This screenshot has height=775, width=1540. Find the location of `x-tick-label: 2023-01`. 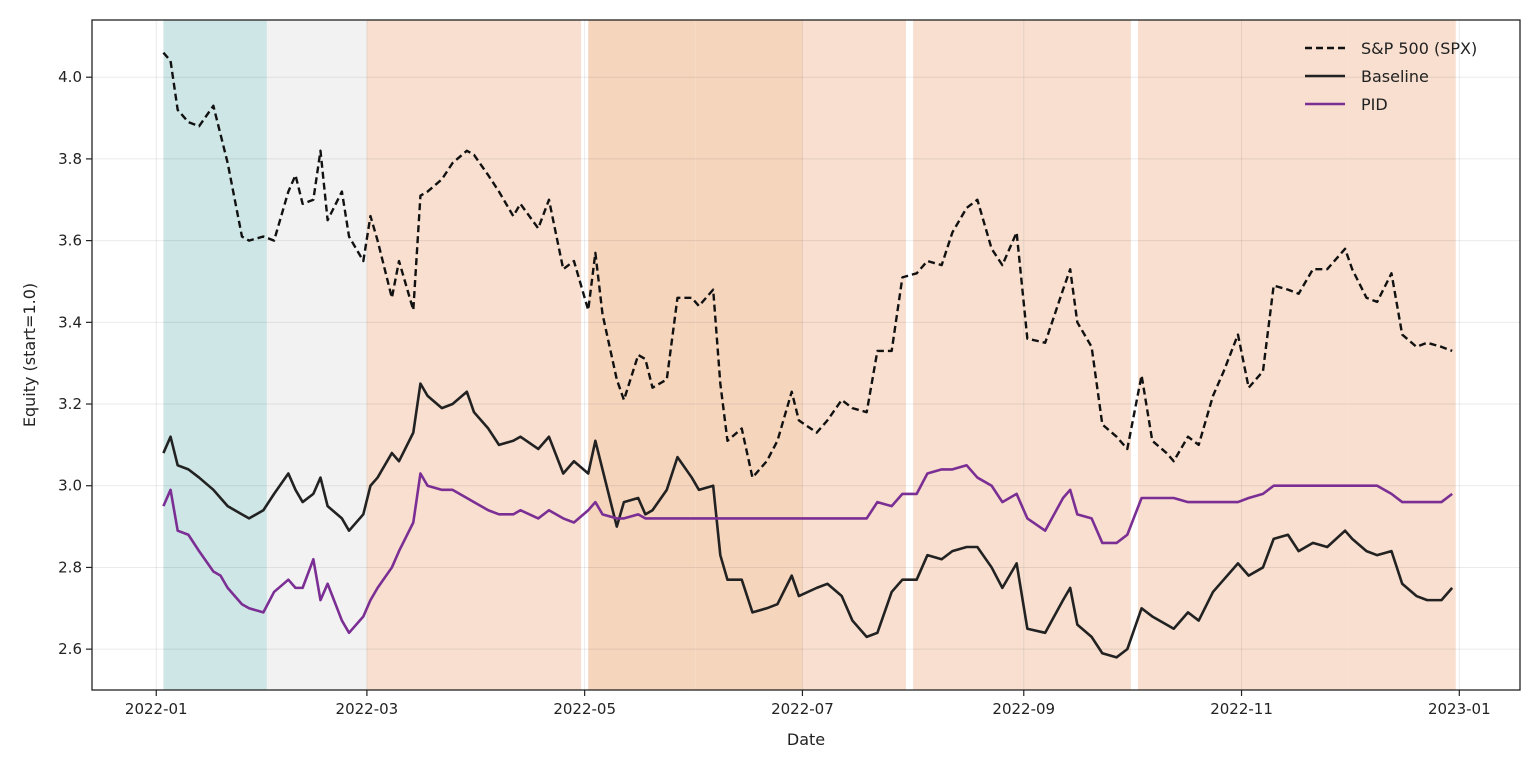

x-tick-label: 2023-01 is located at coordinates (1459, 709).